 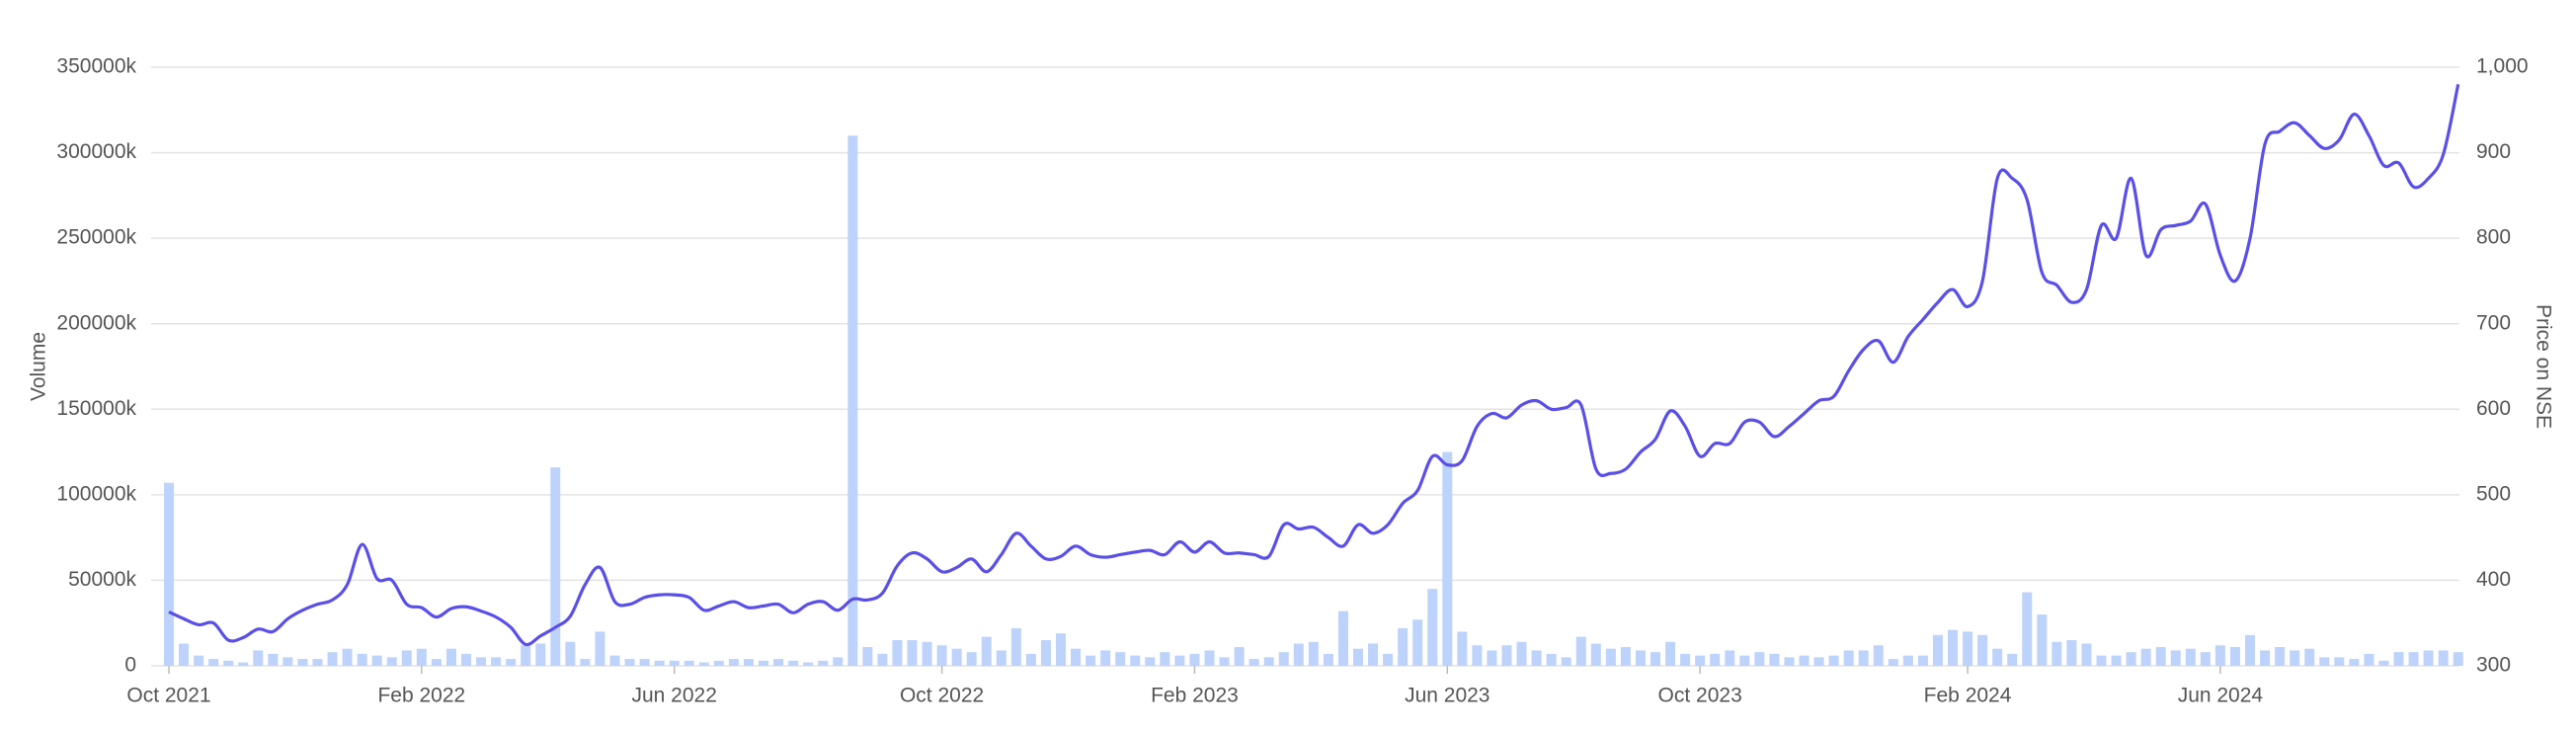 What do you see at coordinates (942, 696) in the screenshot?
I see `x-tick-label: Oct 2022` at bounding box center [942, 696].